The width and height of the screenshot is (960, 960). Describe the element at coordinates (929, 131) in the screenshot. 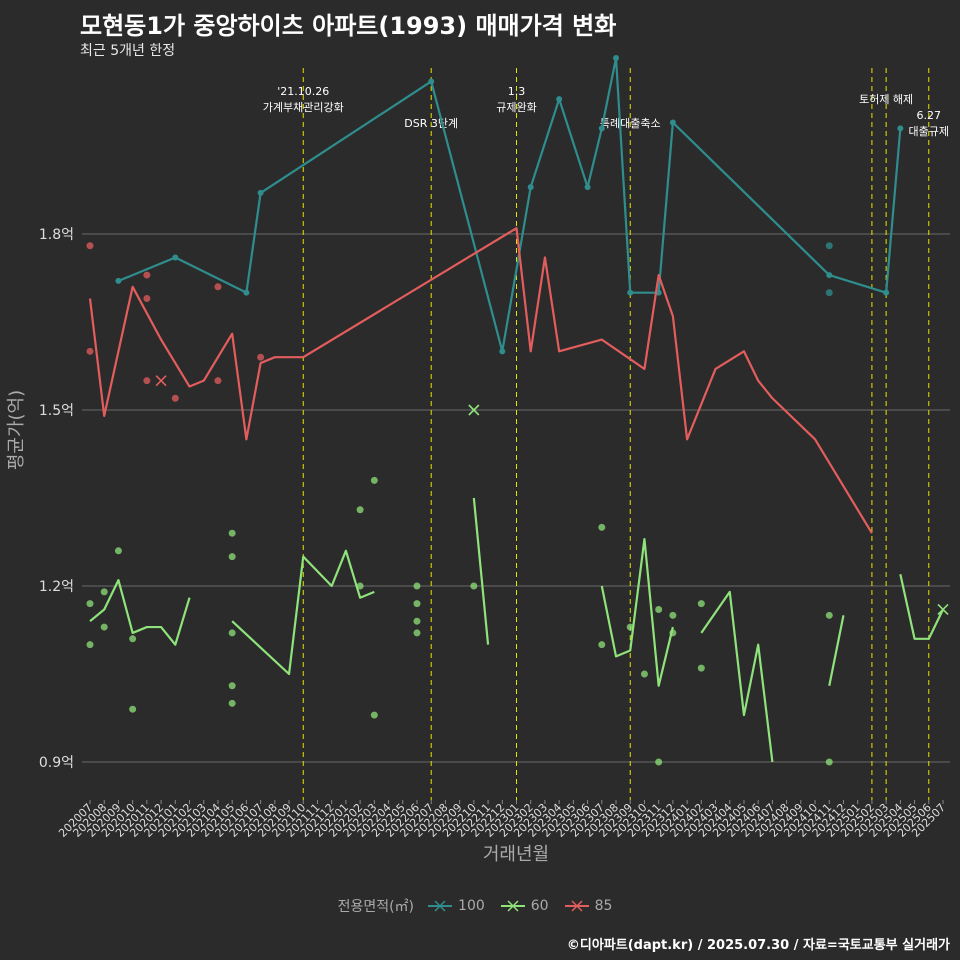

I see `event-label: 대출규제` at that location.